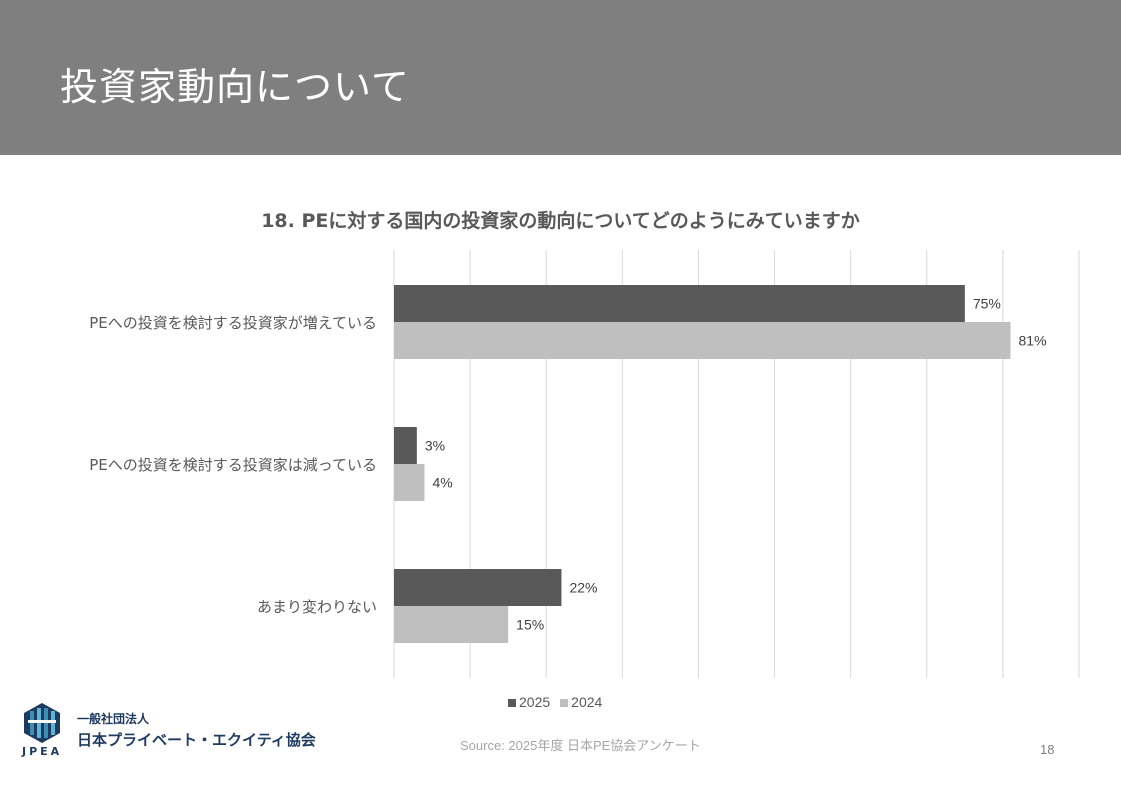 This screenshot has width=1121, height=793. Describe the element at coordinates (555, 702) in the screenshot. I see `chart-legend: 2025 2024` at that location.